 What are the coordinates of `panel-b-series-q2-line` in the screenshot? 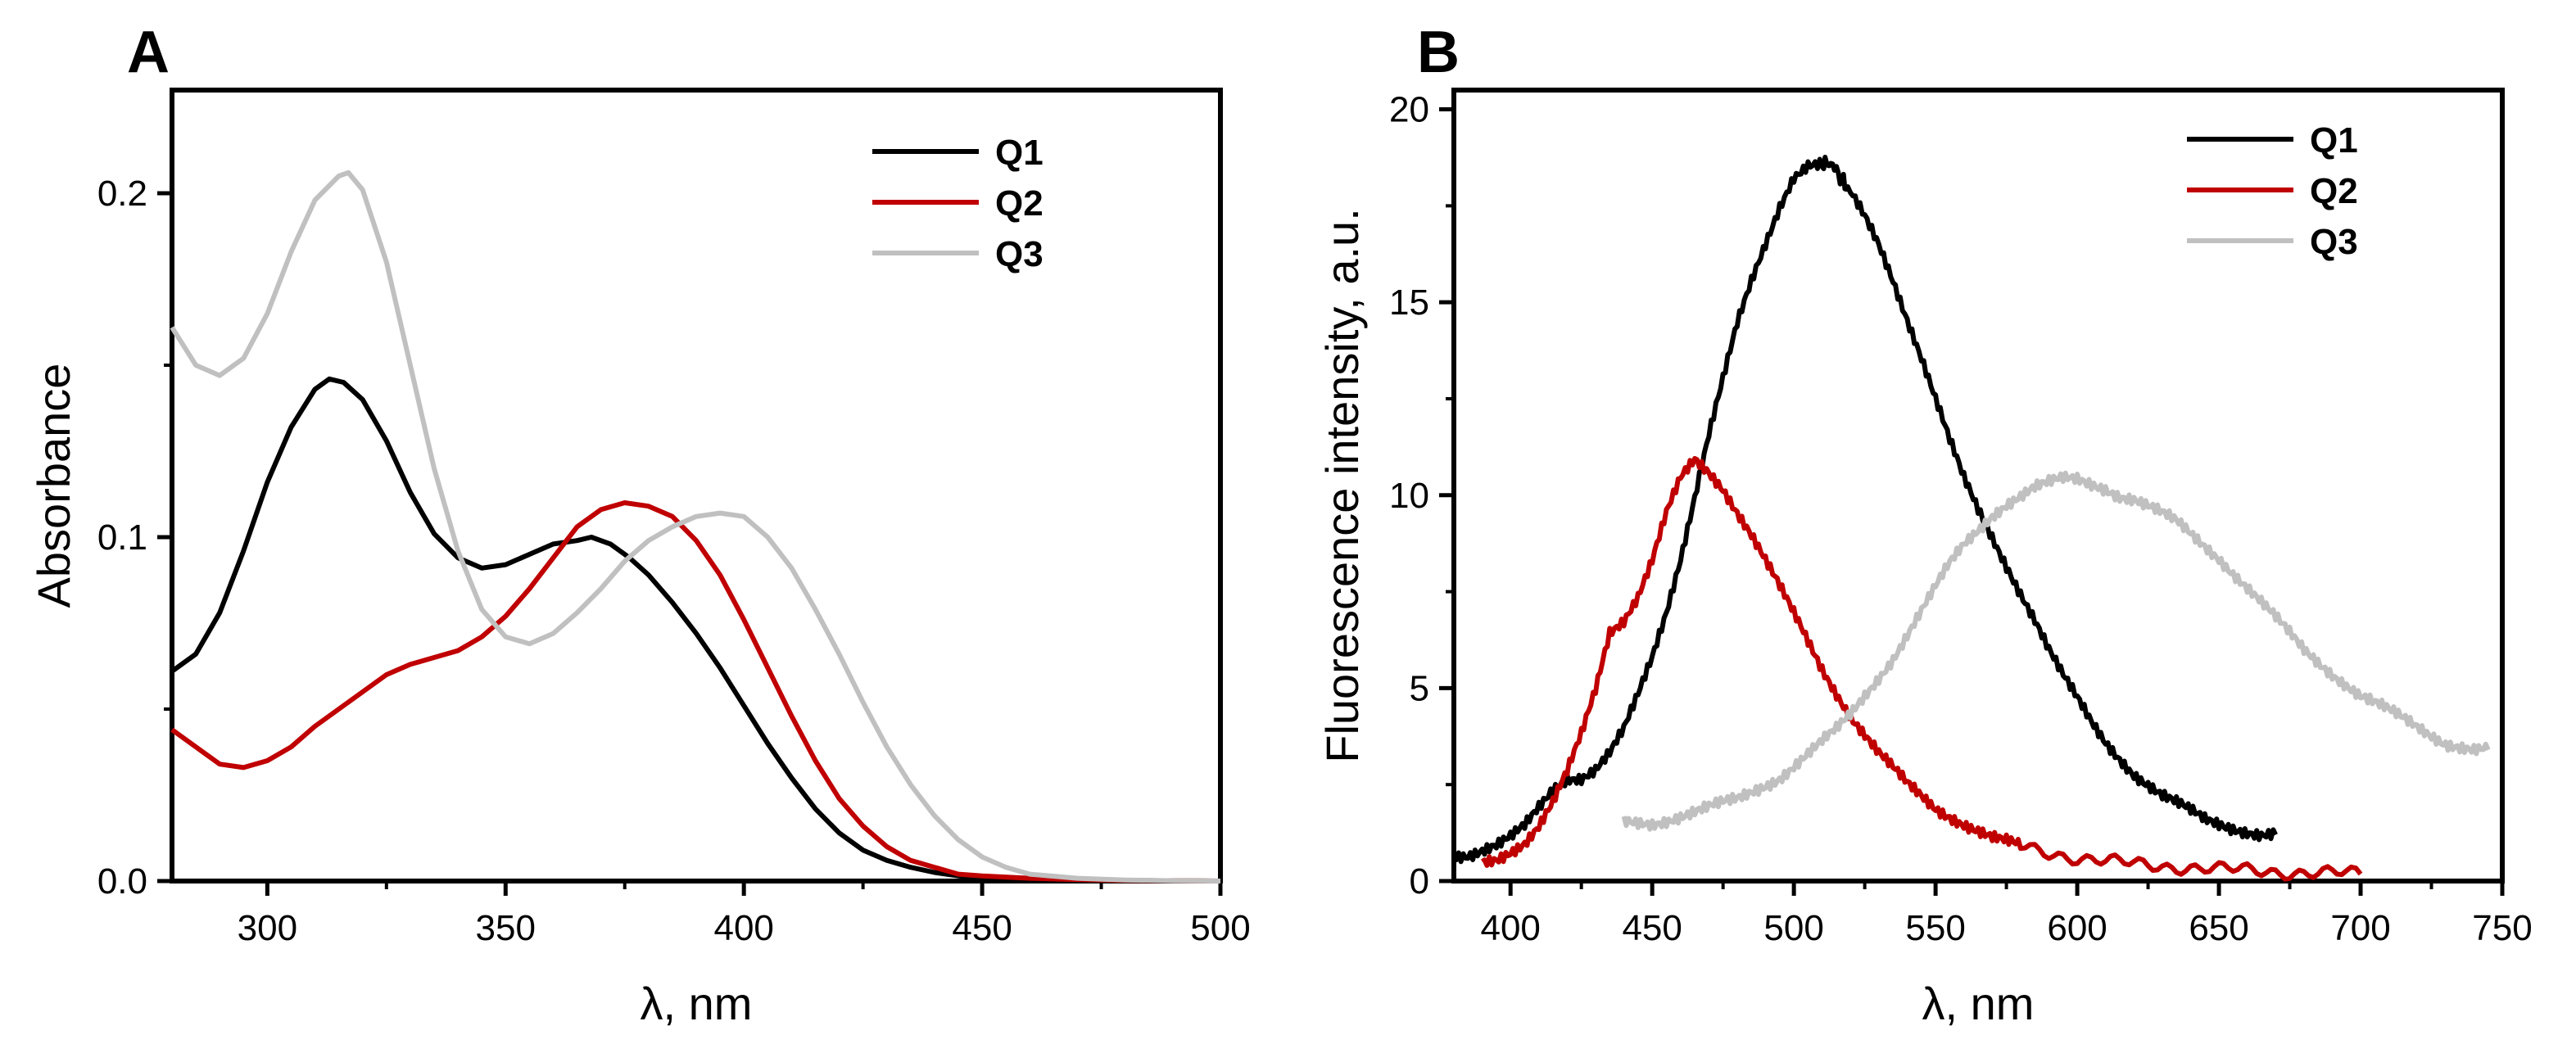 It's located at (1921, 668).